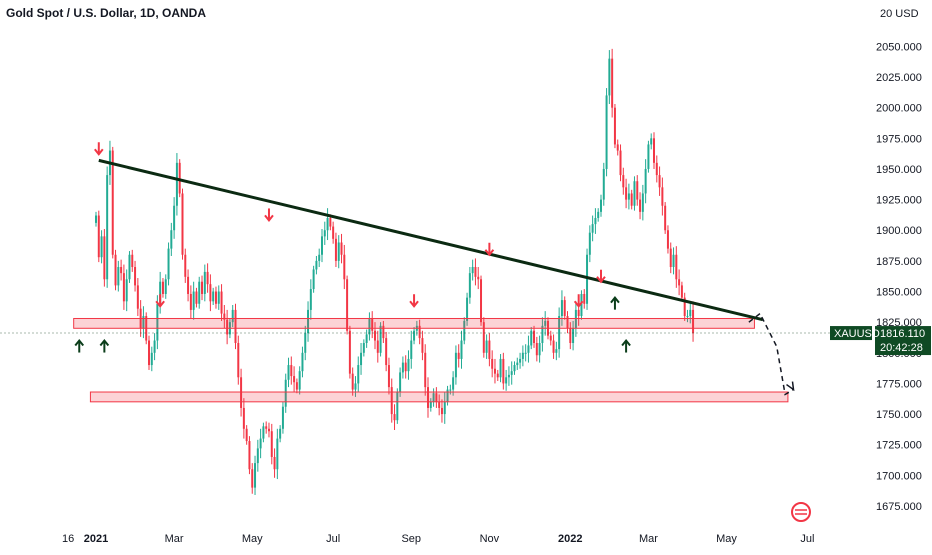 This screenshot has height=555, width=932. Describe the element at coordinates (490, 539) in the screenshot. I see `x-tick-label: Nov` at that location.